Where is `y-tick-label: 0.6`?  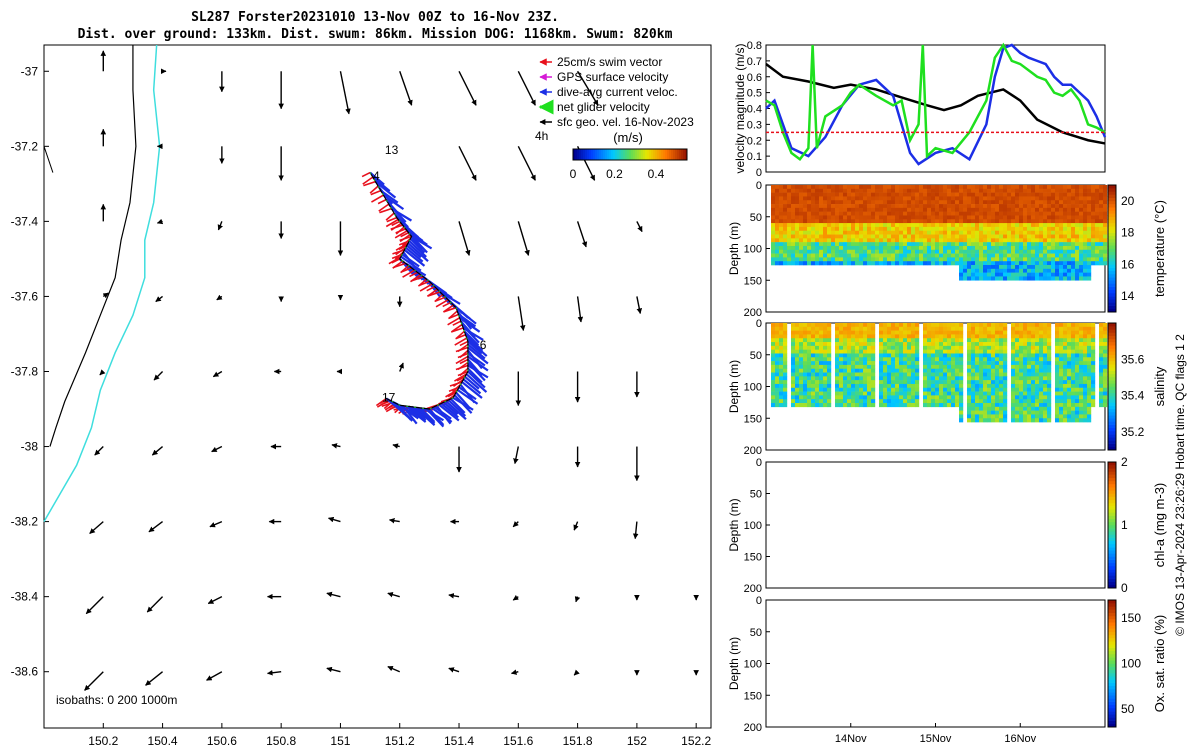
y-tick-label: 0.6 is located at coordinates (754, 78).